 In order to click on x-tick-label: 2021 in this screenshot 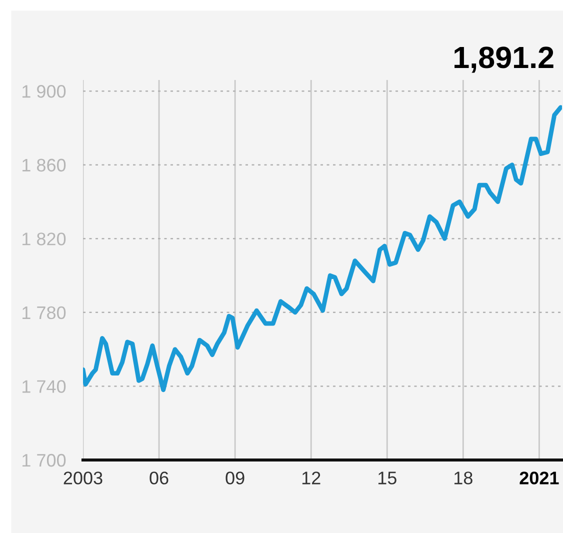, I will do `click(539, 478)`.